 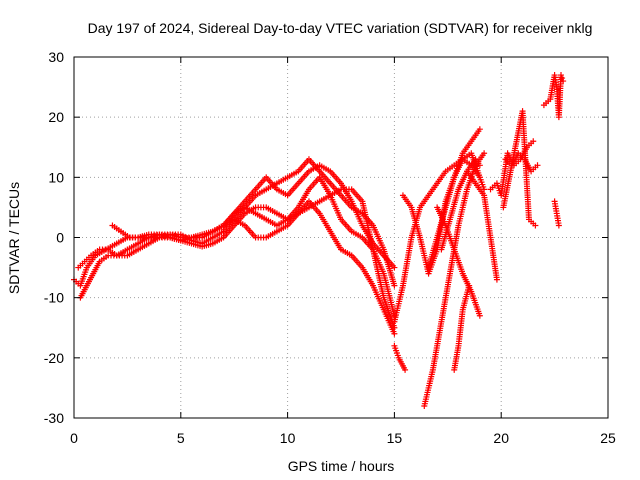 What do you see at coordinates (54, 358) in the screenshot?
I see `y-tick-label: -20` at bounding box center [54, 358].